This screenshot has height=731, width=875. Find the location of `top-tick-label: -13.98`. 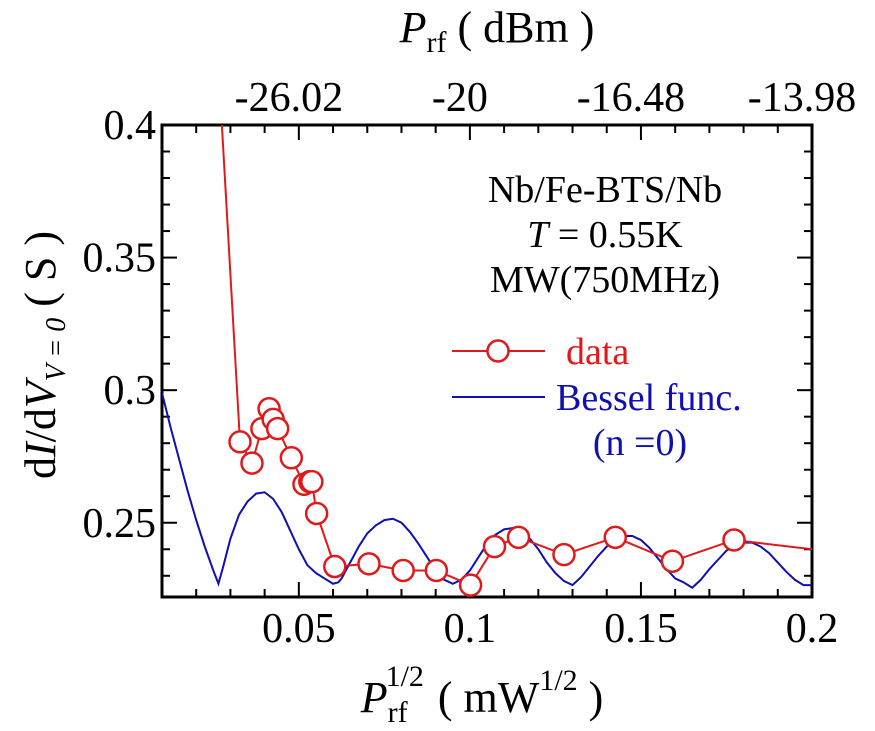

top-tick-label: -13.98 is located at coordinates (802, 98).